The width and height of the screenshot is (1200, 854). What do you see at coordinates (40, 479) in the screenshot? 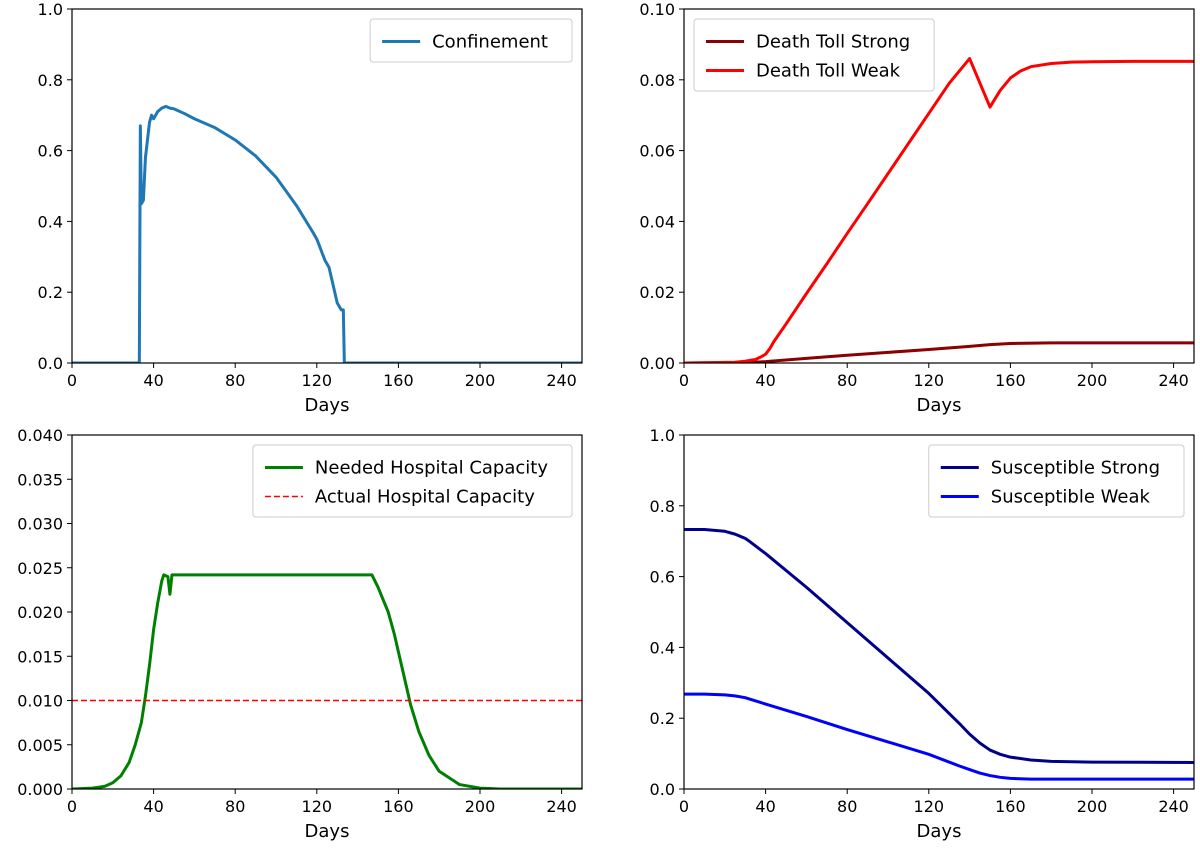
I see `panel-3-y-tick-label: 0.035` at bounding box center [40, 479].